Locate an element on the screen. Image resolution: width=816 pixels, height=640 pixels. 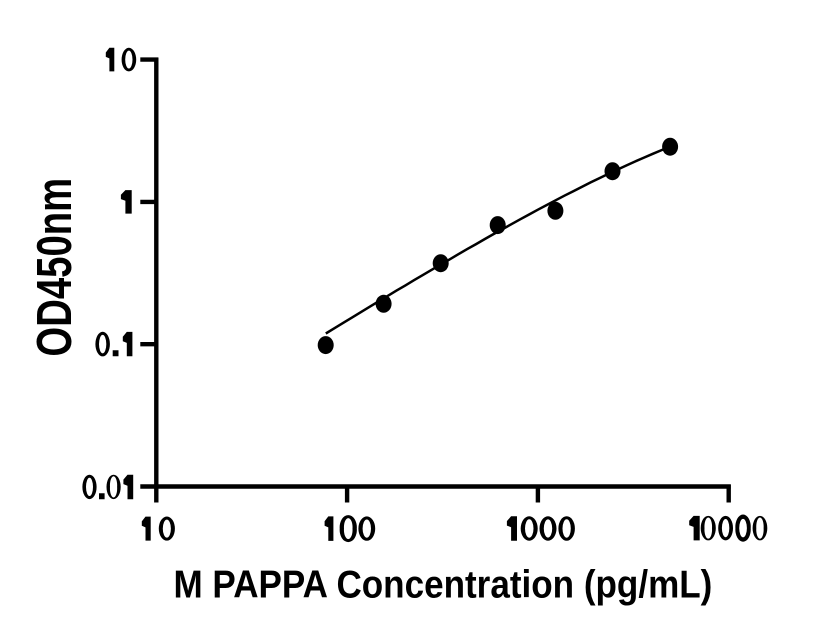
svg-text: OD450nm is located at coordinates (54, 267).